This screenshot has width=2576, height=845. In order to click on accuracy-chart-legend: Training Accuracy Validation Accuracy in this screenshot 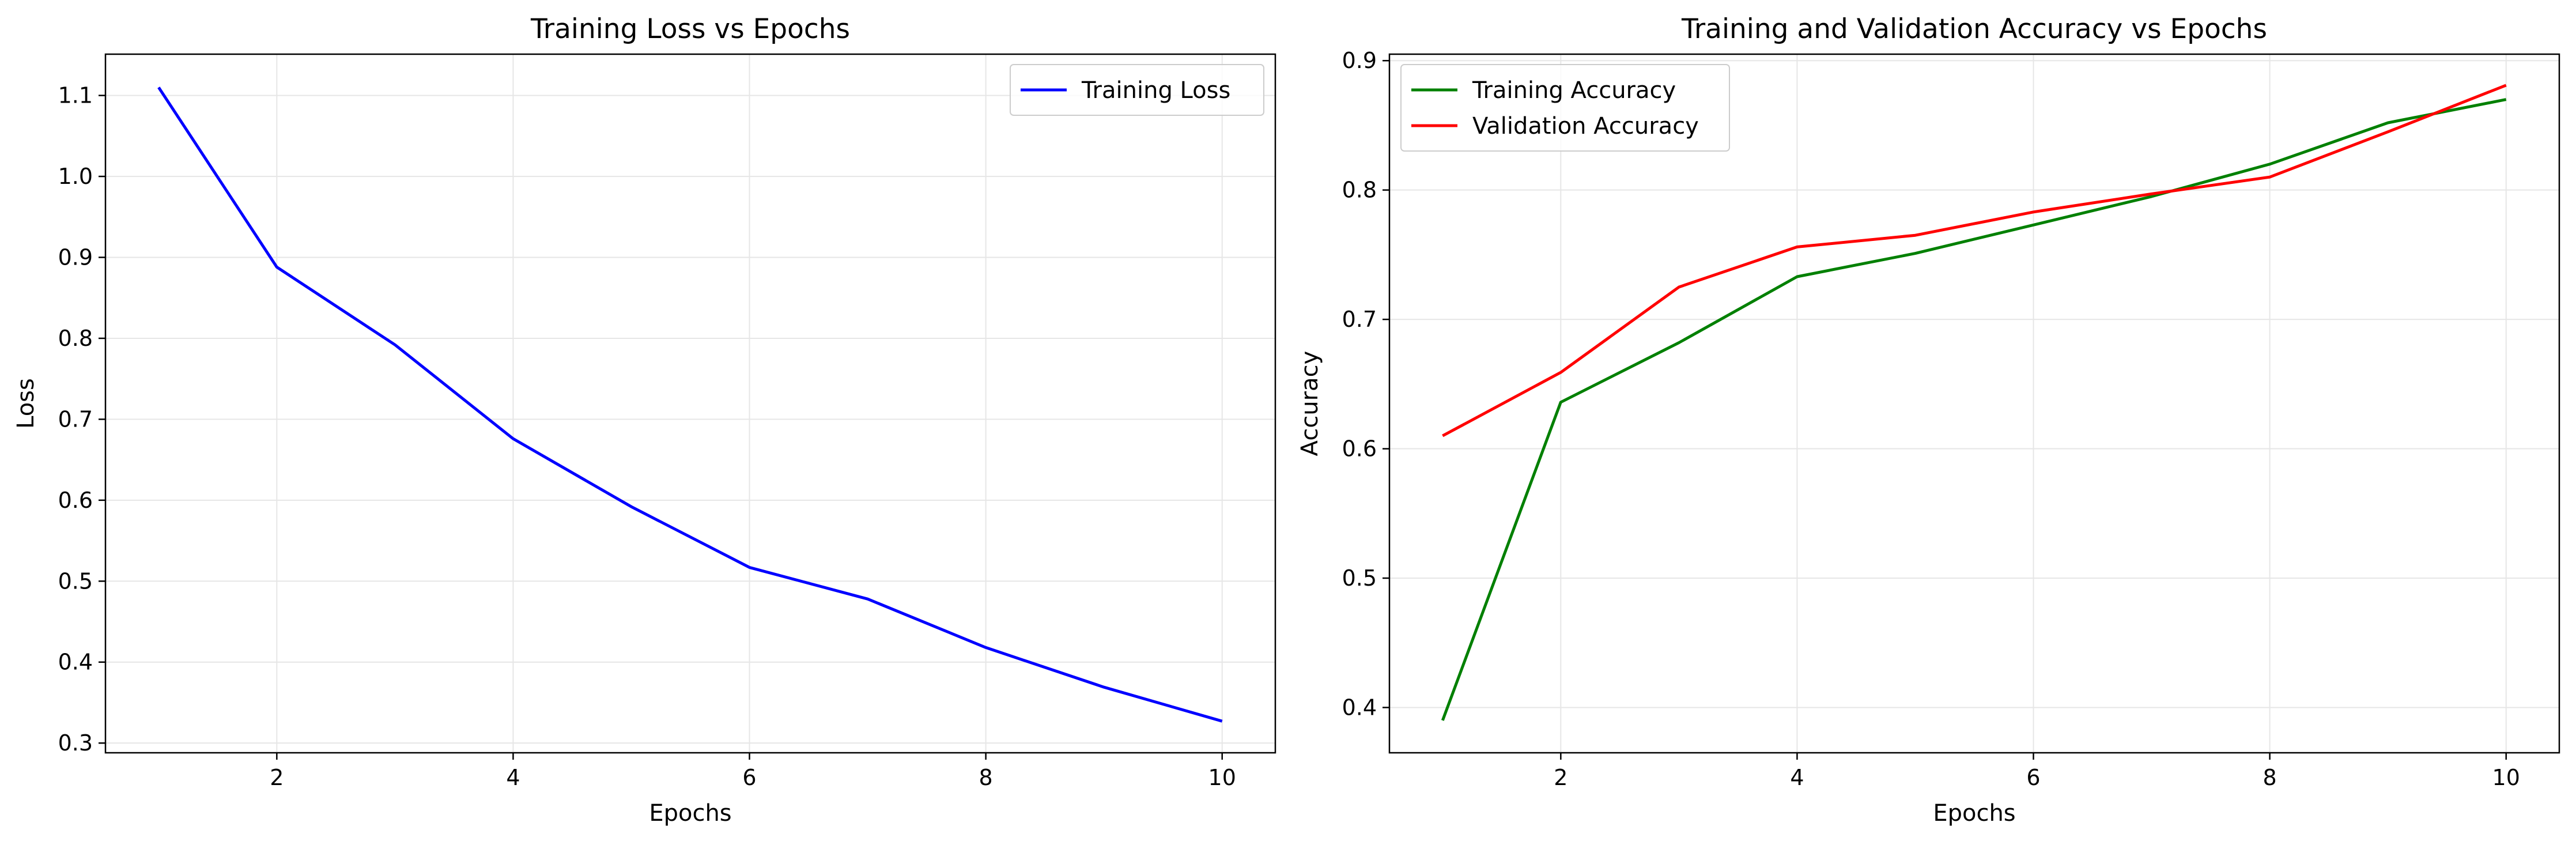, I will do `click(1565, 108)`.